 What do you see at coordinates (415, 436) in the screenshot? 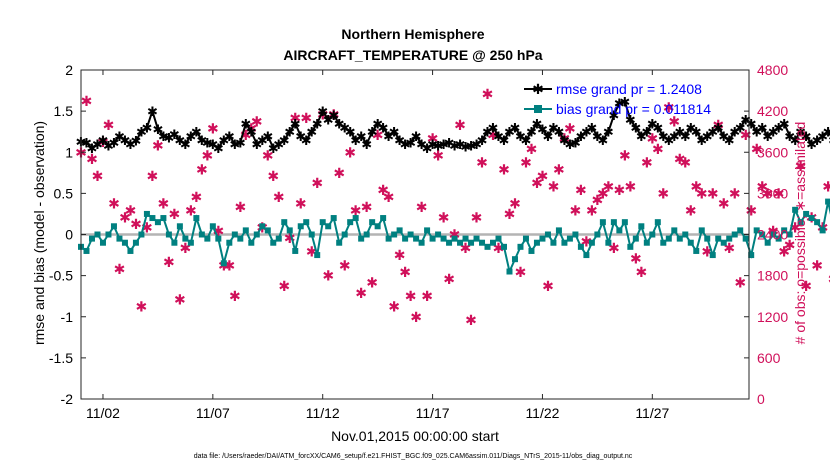
I see `x-axis-label: Nov.01,2015 00:00:00 start` at bounding box center [415, 436].